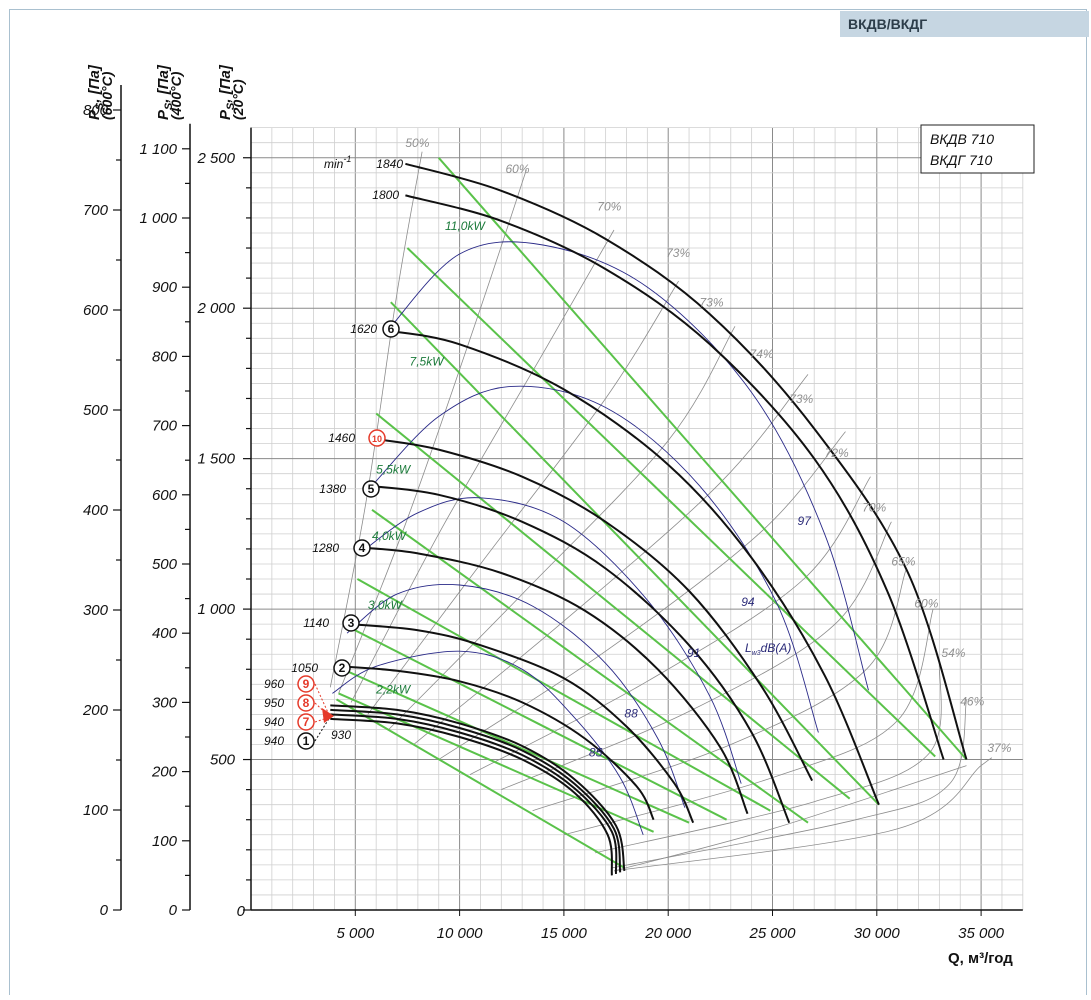 This screenshot has width=1091, height=1000. I want to click on rpm-label-1840: 1840, so click(389, 164).